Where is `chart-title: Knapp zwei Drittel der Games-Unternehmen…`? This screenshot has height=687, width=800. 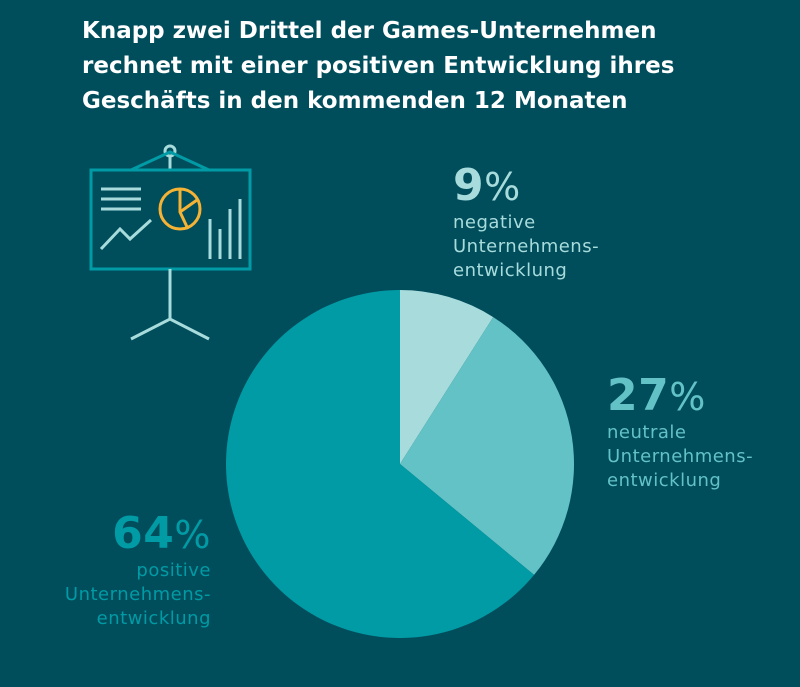 chart-title: Knapp zwei Drittel der Games-Unternehmen… is located at coordinates (378, 66).